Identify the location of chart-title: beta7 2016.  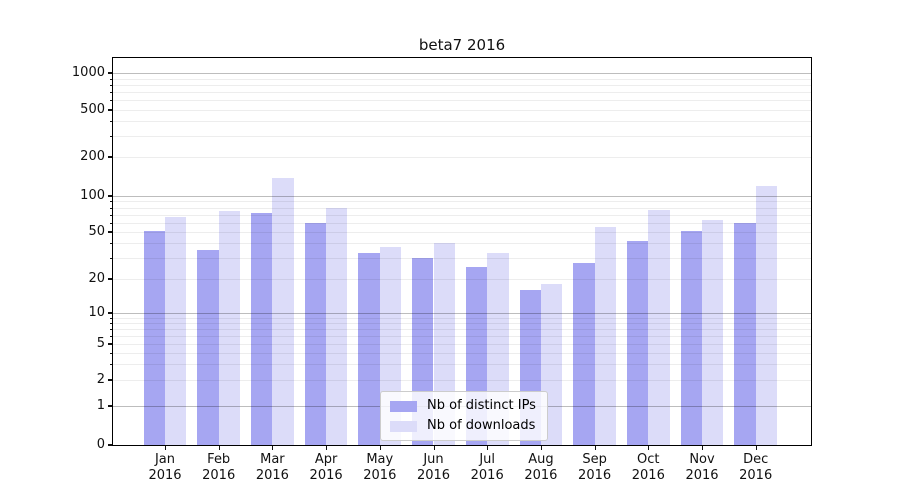
(462, 45).